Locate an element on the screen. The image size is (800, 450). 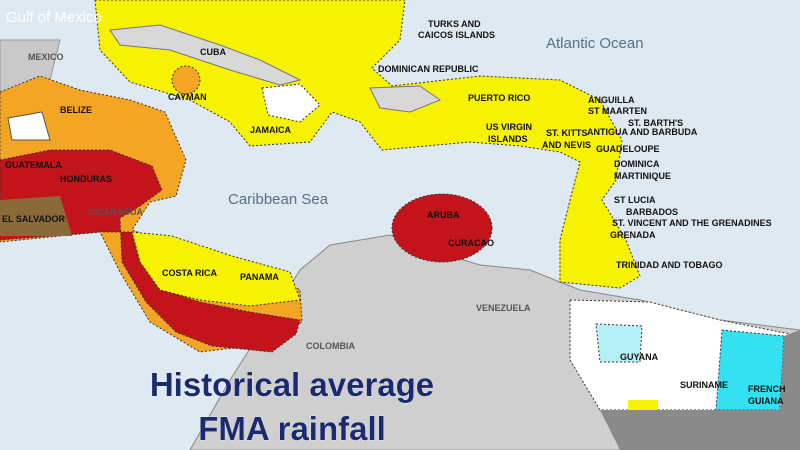
water-label: Caribbean Sea is located at coordinates (278, 199).